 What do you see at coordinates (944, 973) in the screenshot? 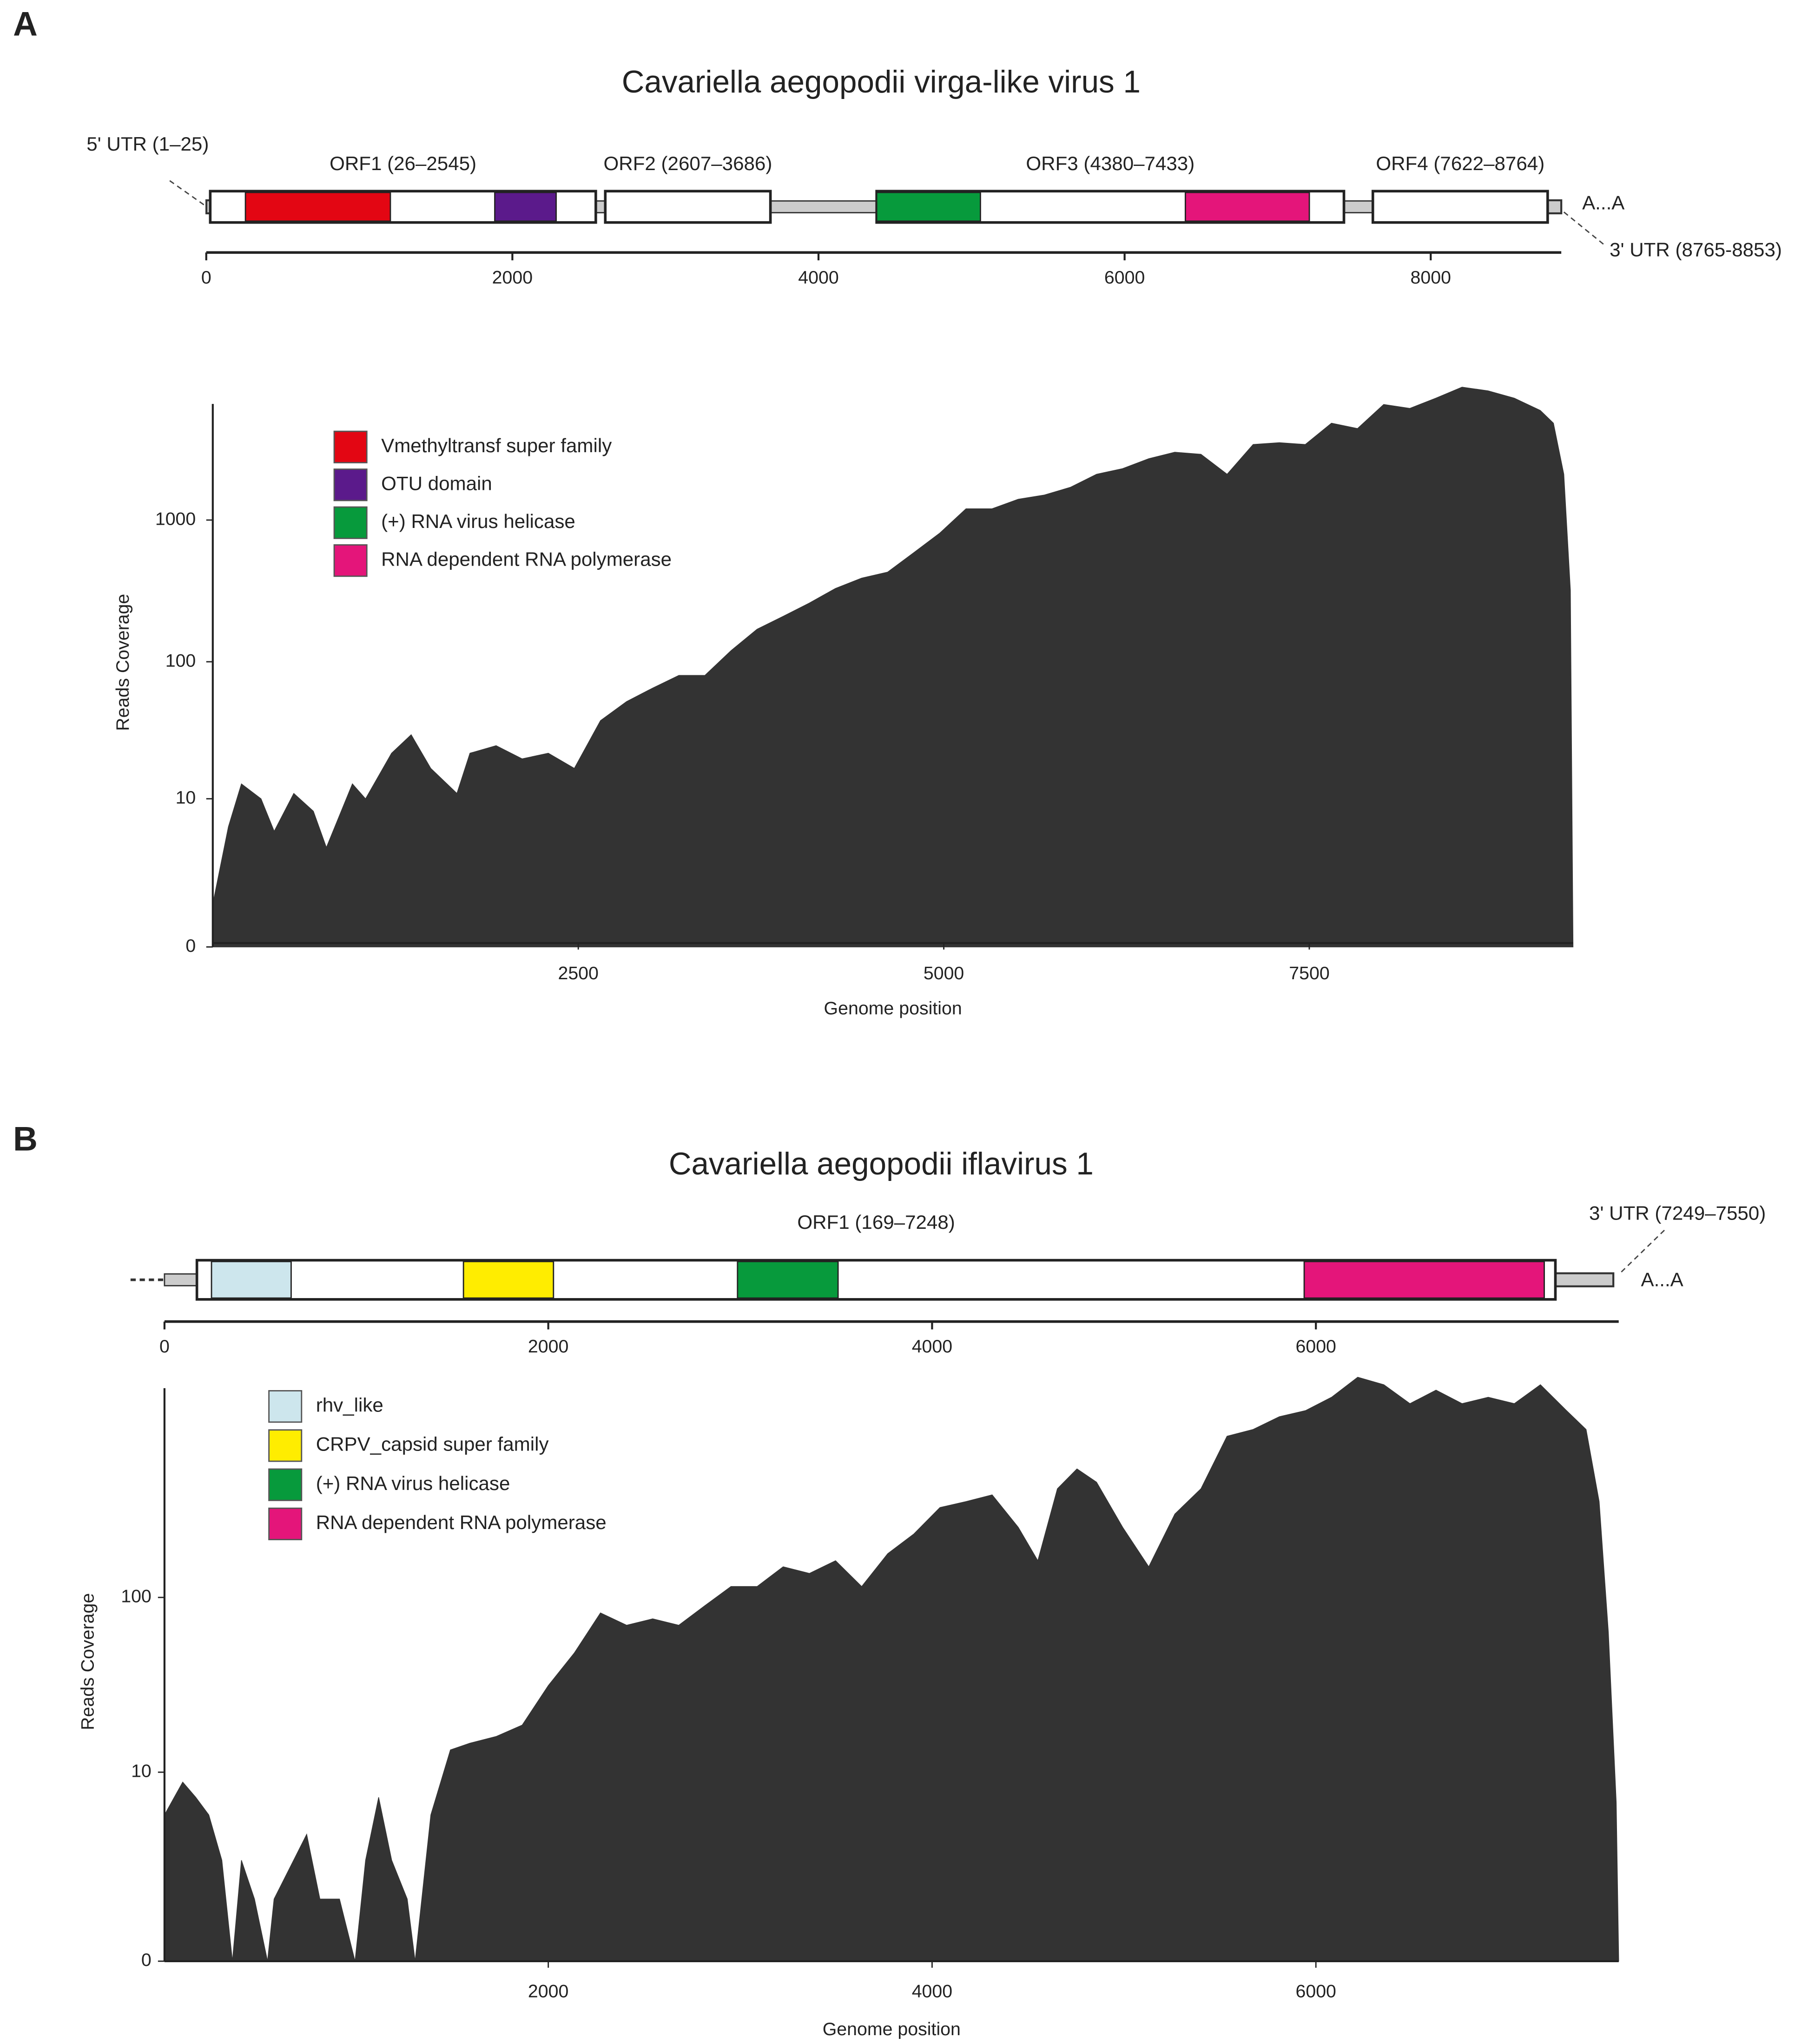
I see `x-tick-label: 5000` at bounding box center [944, 973].